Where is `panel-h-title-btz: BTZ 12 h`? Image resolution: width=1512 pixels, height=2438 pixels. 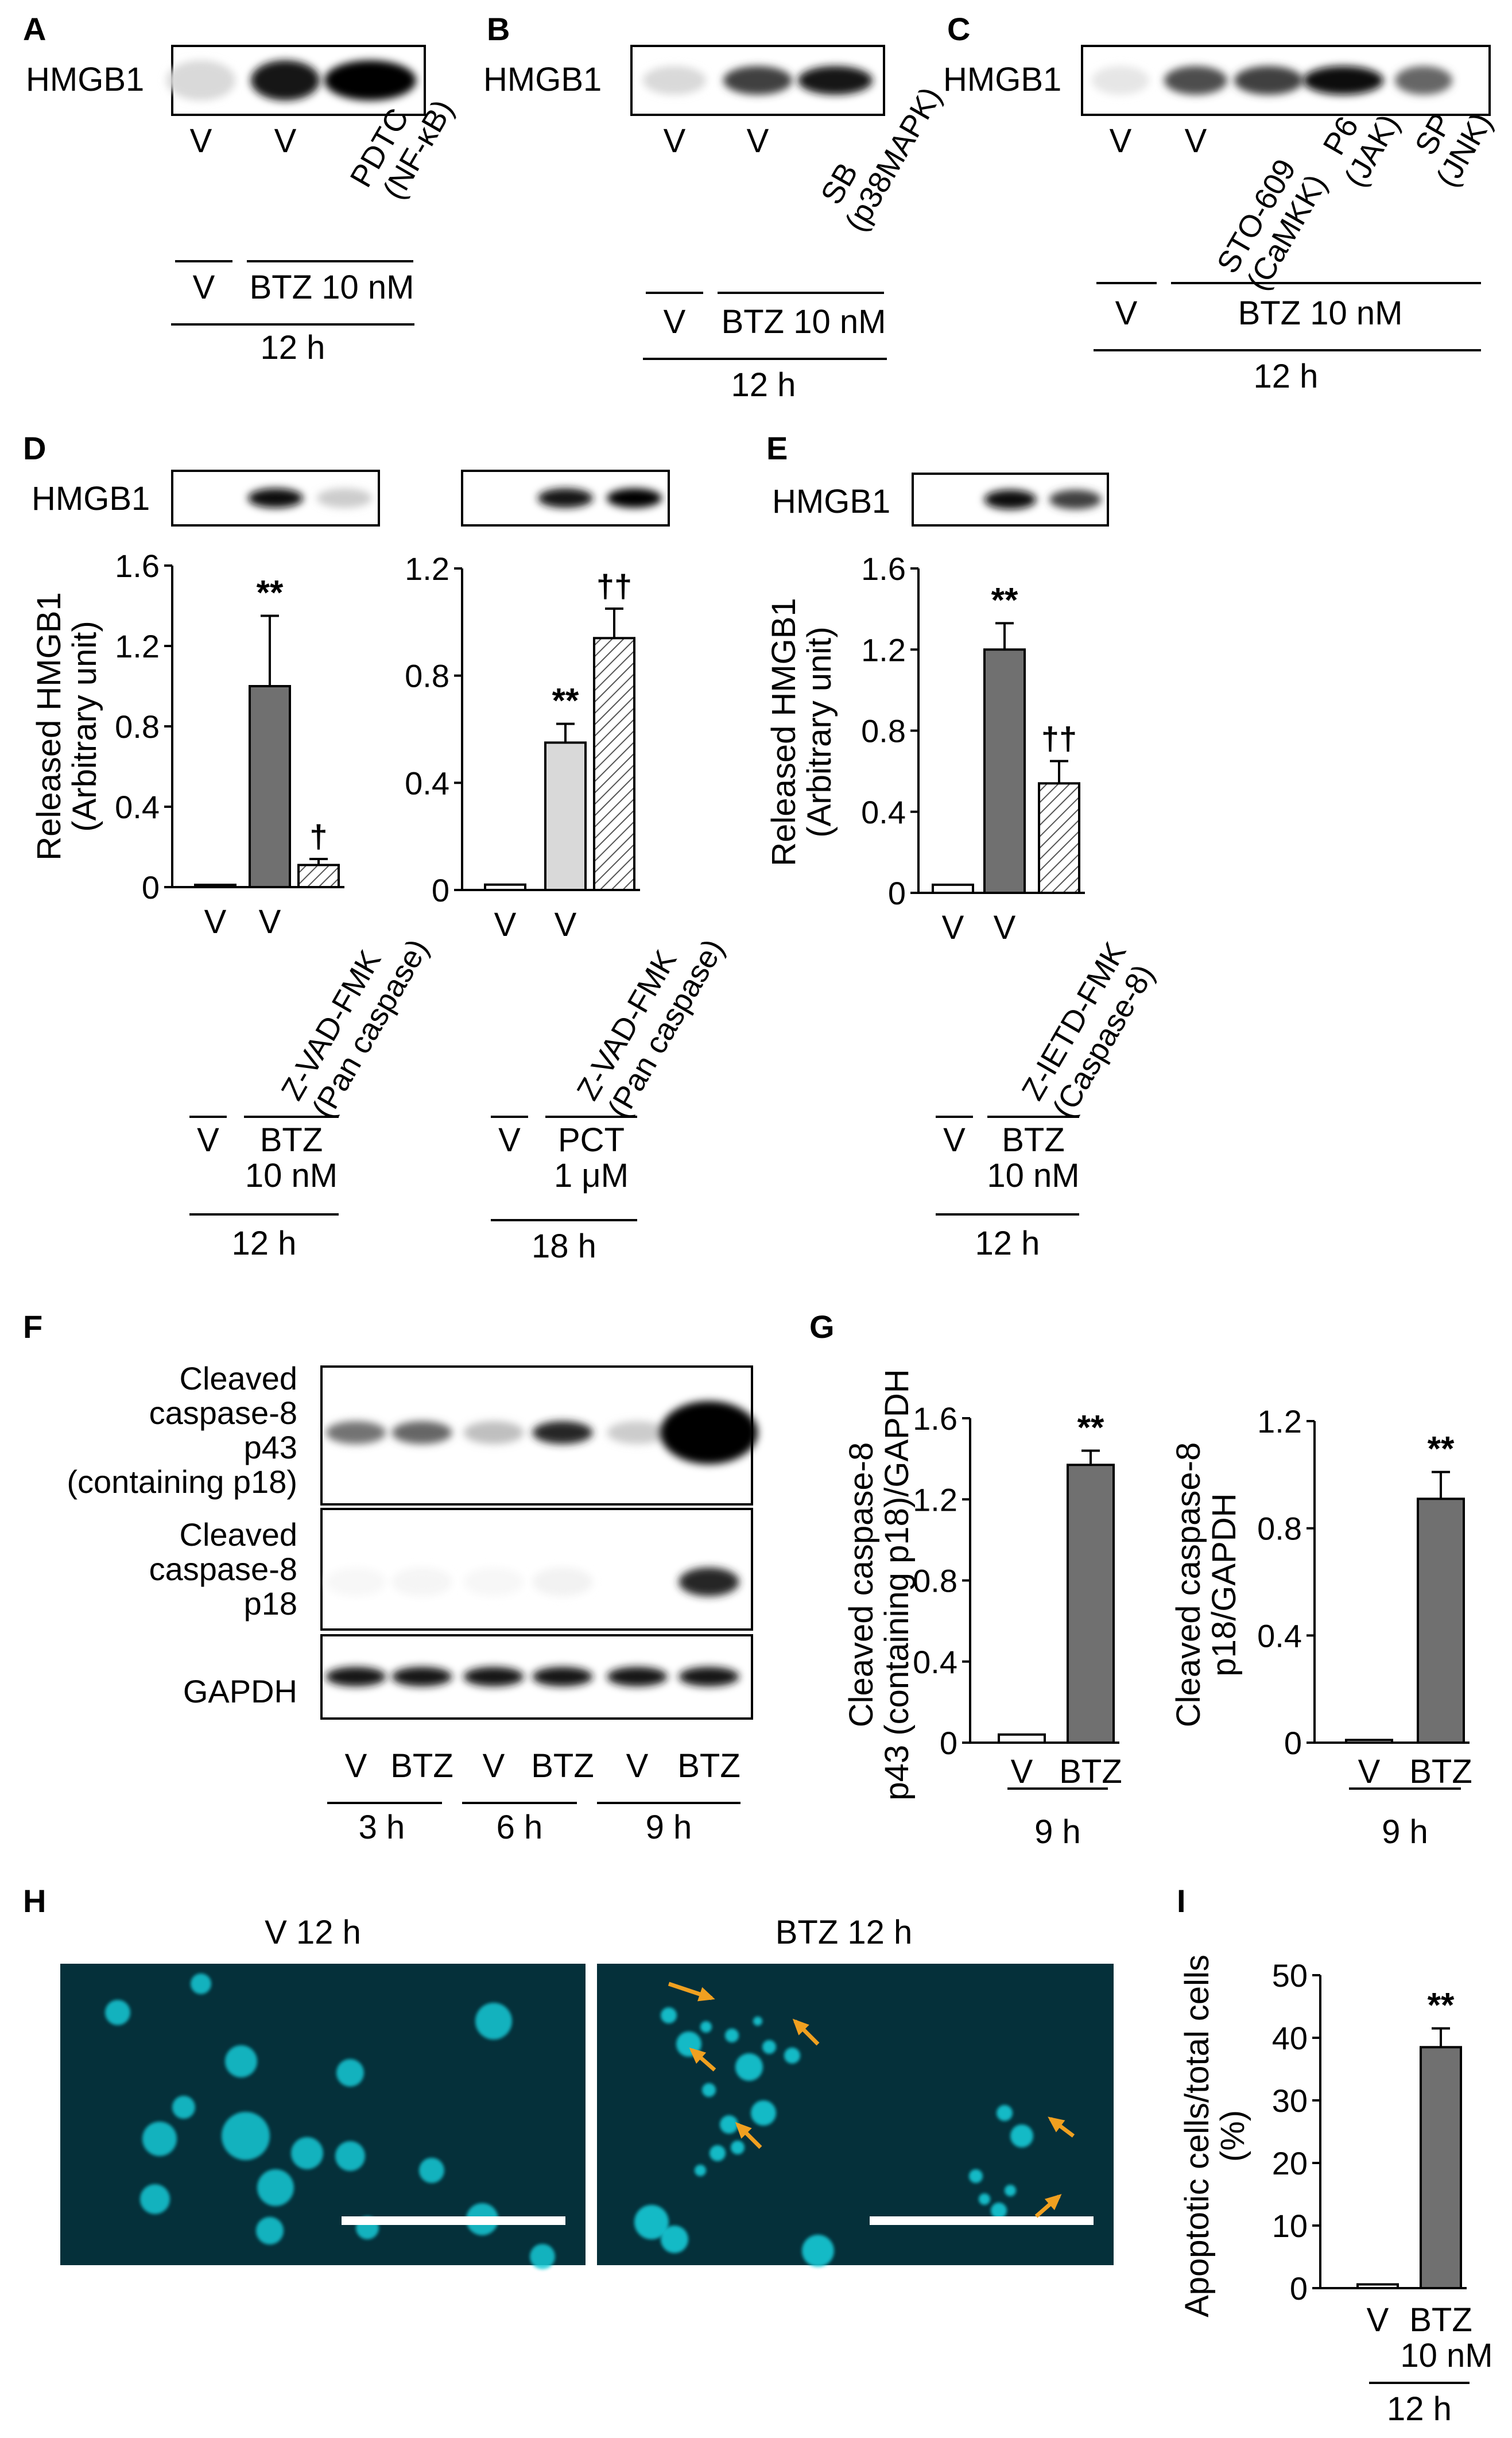
panel-h-title-btz: BTZ 12 h is located at coordinates (844, 1932).